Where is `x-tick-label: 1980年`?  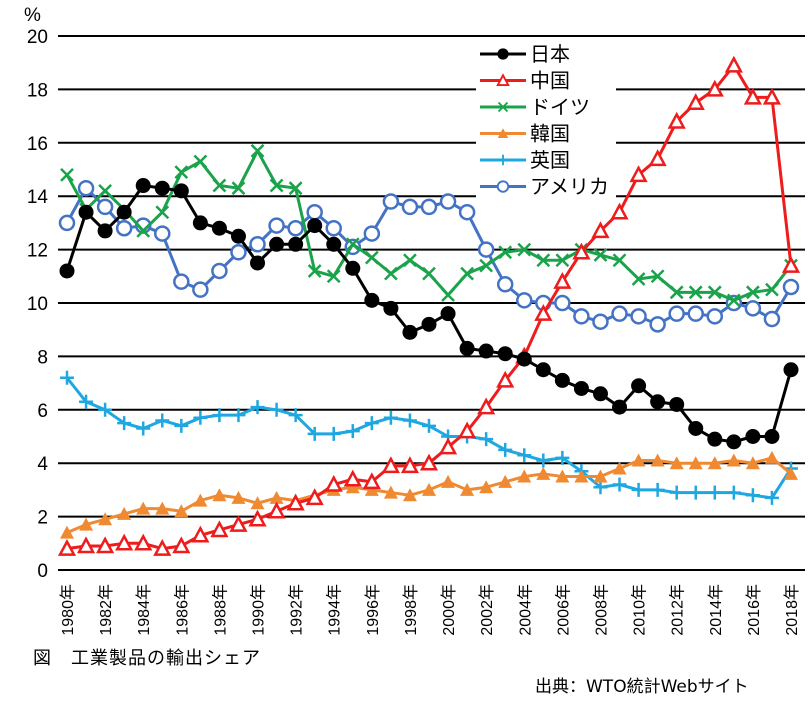 x-tick-label: 1980年 is located at coordinates (68, 610).